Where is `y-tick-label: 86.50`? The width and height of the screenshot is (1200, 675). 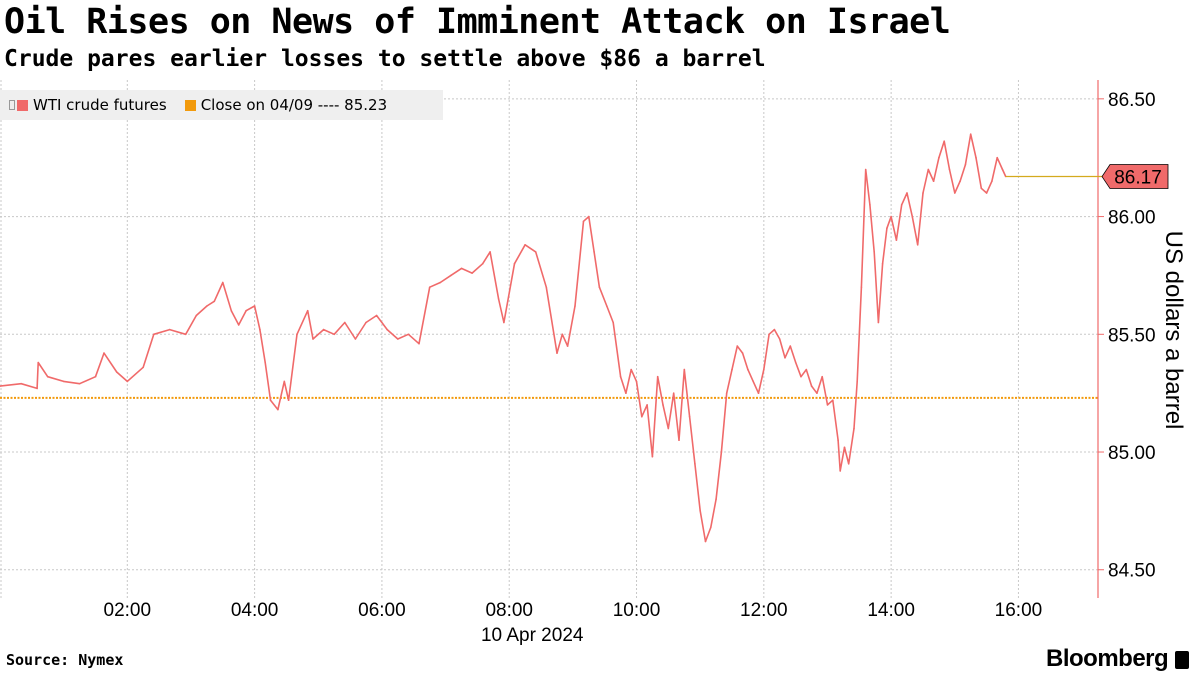
y-tick-label: 86.50 is located at coordinates (1132, 100).